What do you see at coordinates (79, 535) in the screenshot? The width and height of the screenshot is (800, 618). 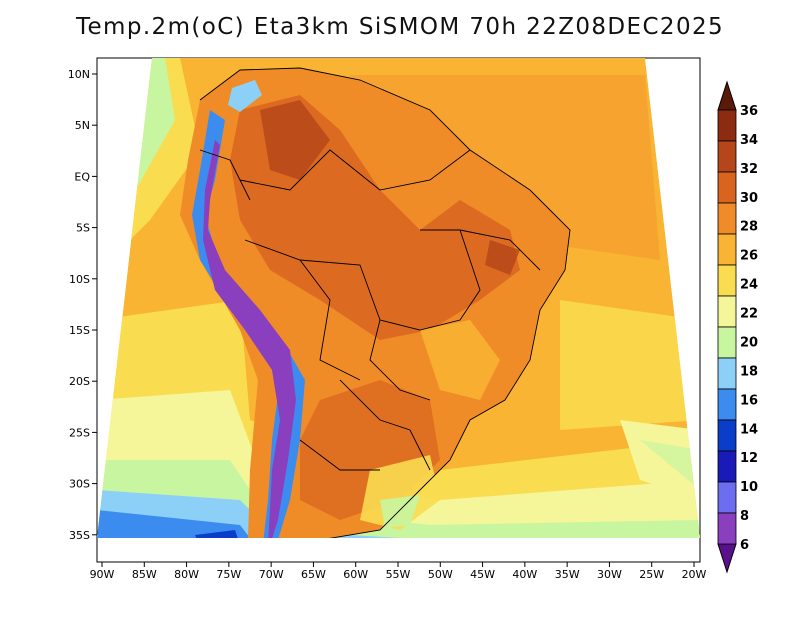 I see `lat-label: 35S` at bounding box center [79, 535].